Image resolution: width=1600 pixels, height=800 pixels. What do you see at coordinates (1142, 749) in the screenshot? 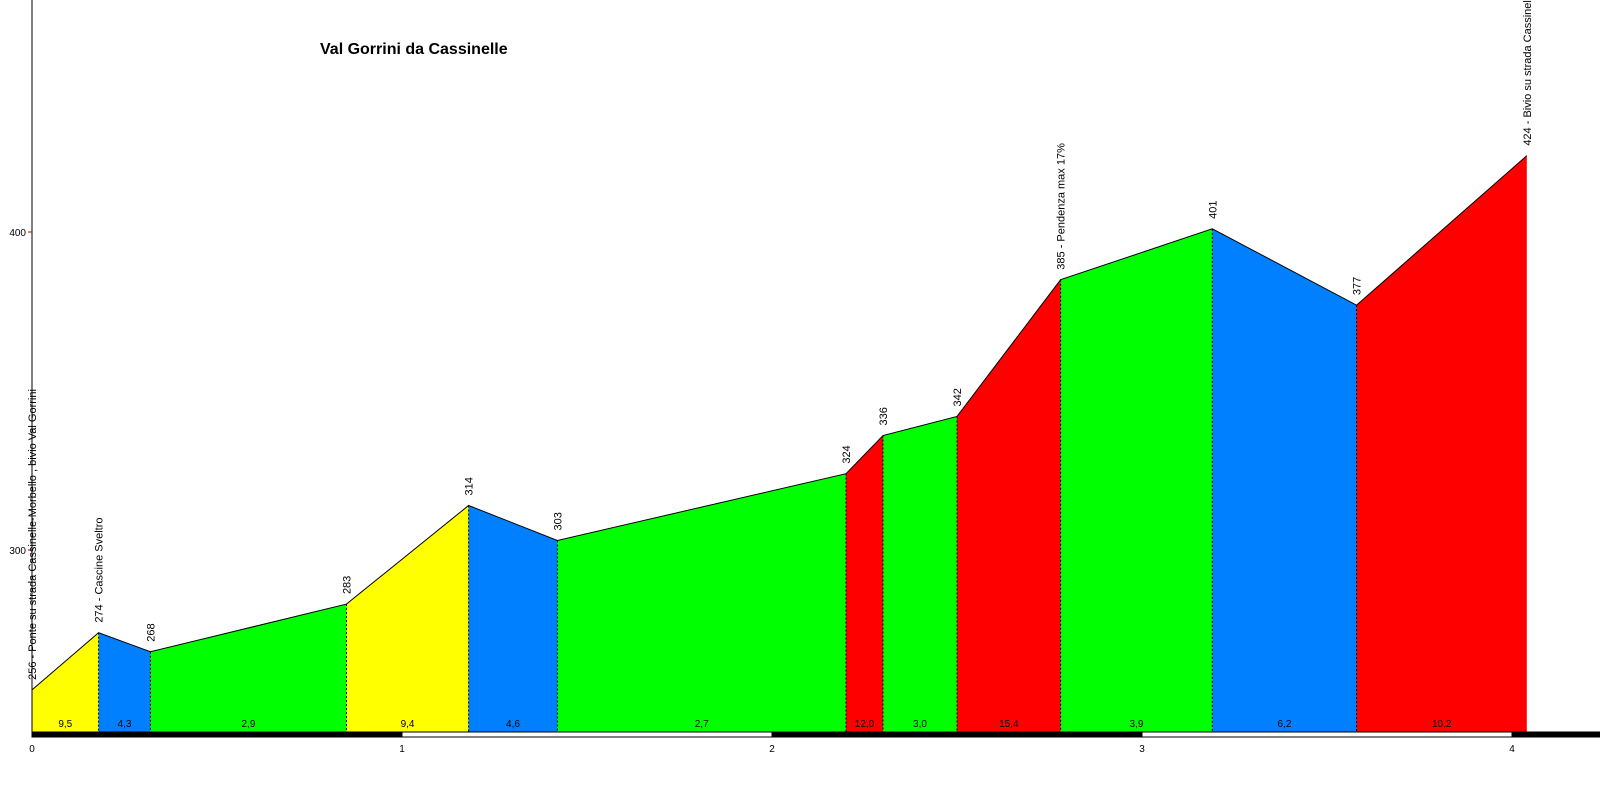
I see `x-tick-label: 3` at bounding box center [1142, 749].